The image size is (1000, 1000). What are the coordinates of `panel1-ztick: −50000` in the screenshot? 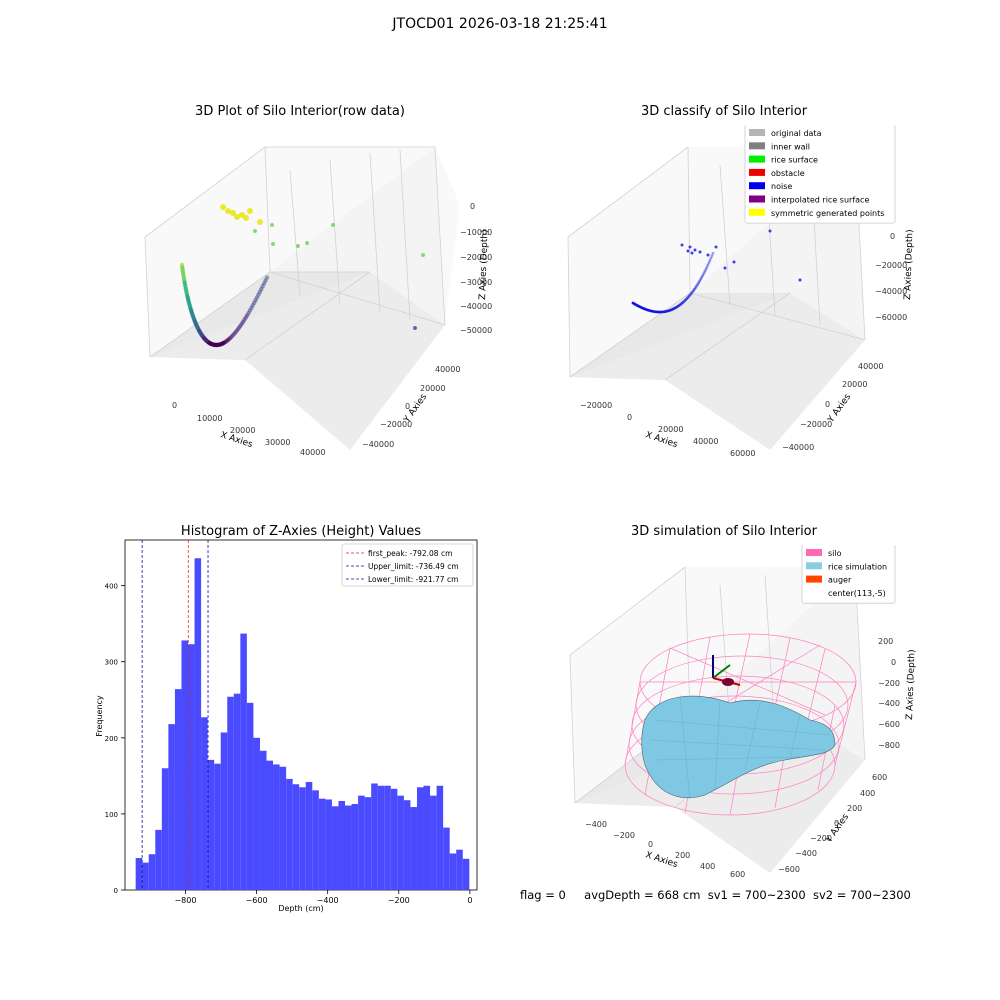 It's located at (476, 330).